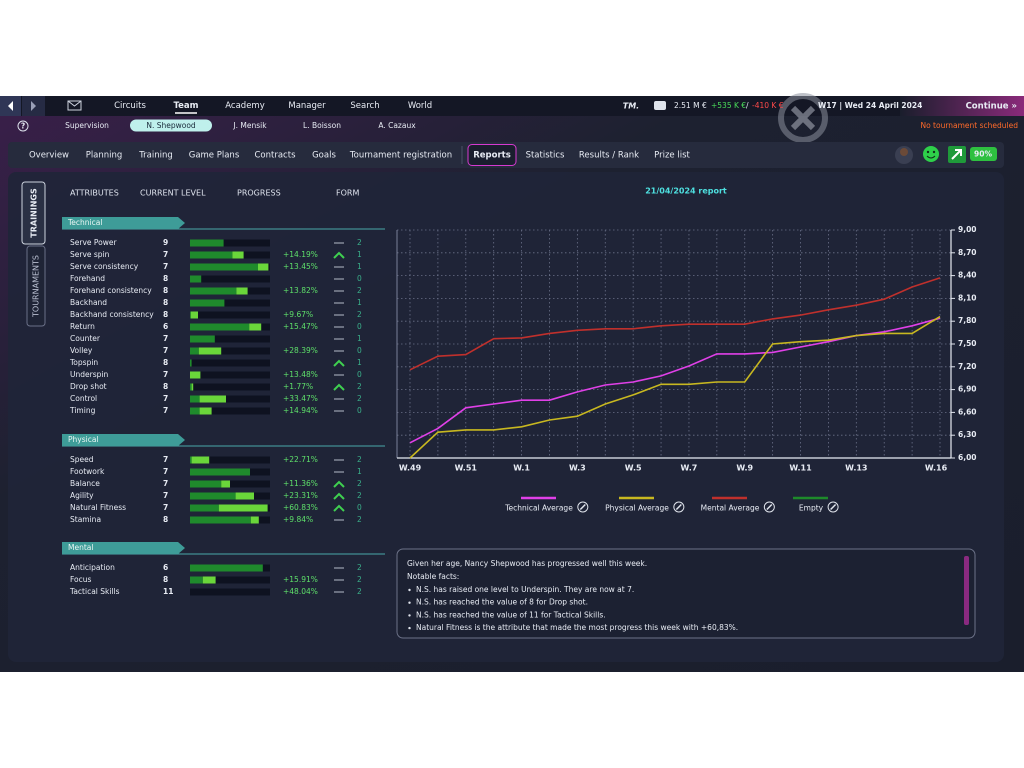  What do you see at coordinates (364, 106) in the screenshot?
I see `nav-item: Search` at bounding box center [364, 106].